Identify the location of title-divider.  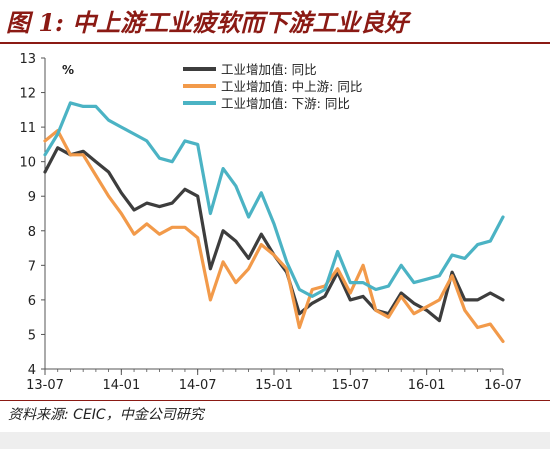
(275, 43).